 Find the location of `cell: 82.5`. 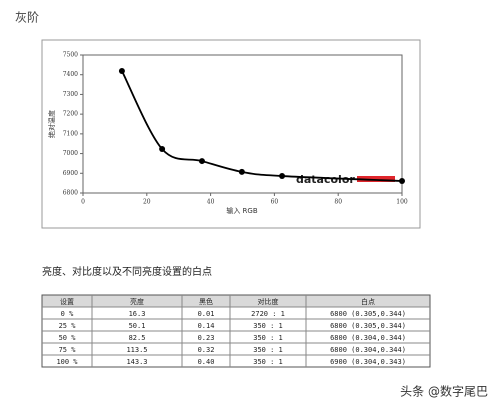

cell: 82.5 is located at coordinates (137, 338).